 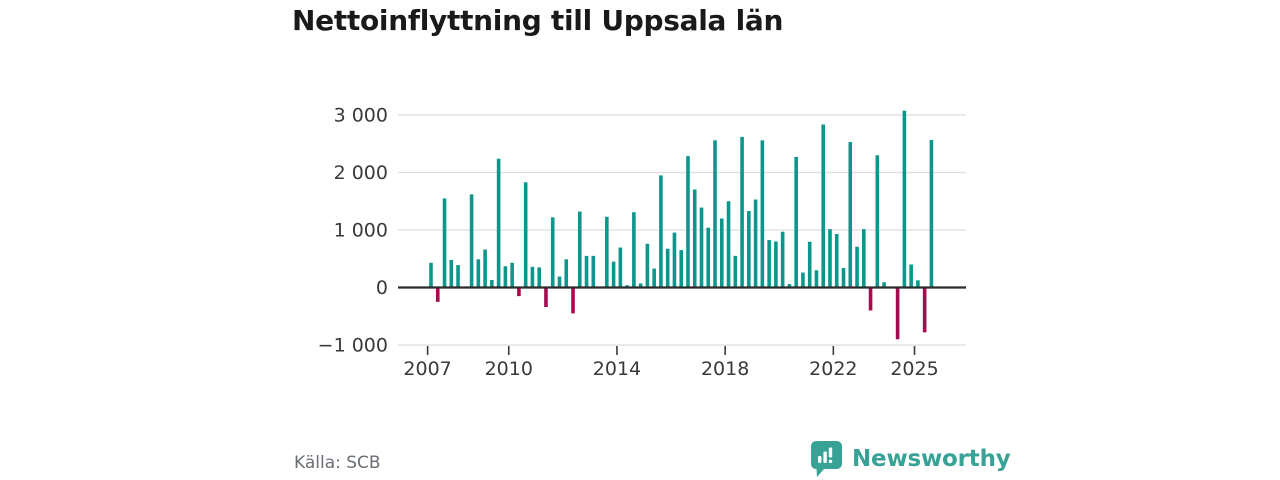 I want to click on newsworthy-logo-icon, so click(x=826, y=459).